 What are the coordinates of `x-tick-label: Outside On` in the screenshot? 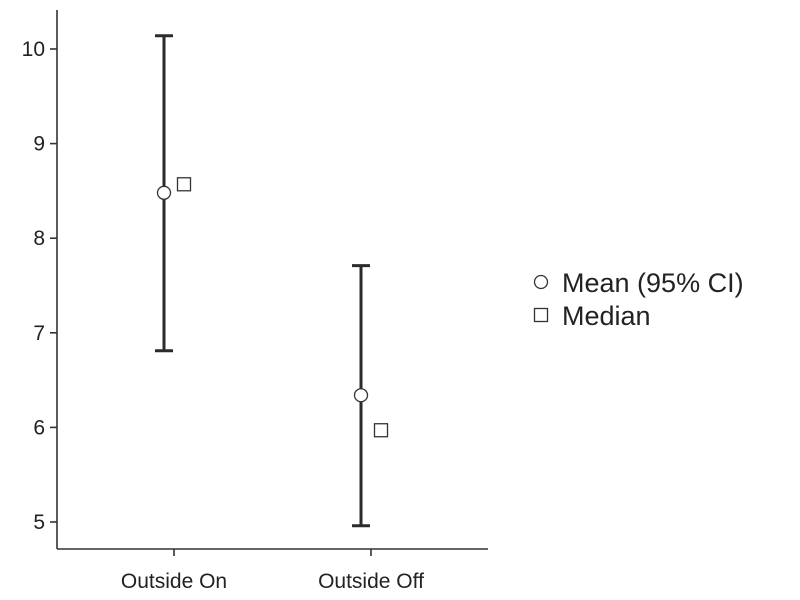 It's located at (174, 581).